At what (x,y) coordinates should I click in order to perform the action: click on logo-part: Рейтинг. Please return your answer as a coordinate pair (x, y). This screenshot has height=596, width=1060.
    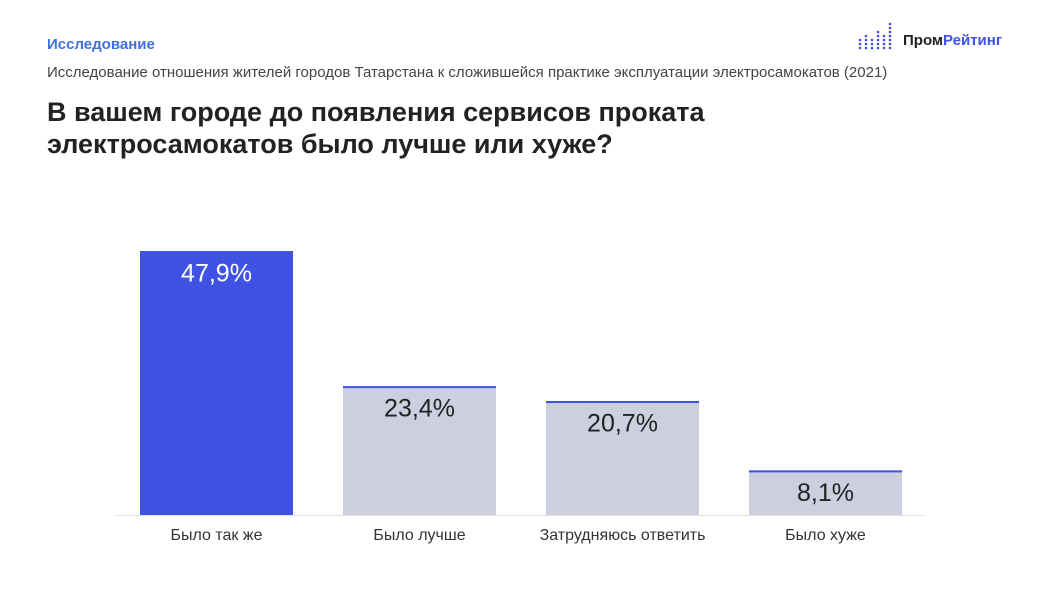
    Looking at the image, I should click on (972, 40).